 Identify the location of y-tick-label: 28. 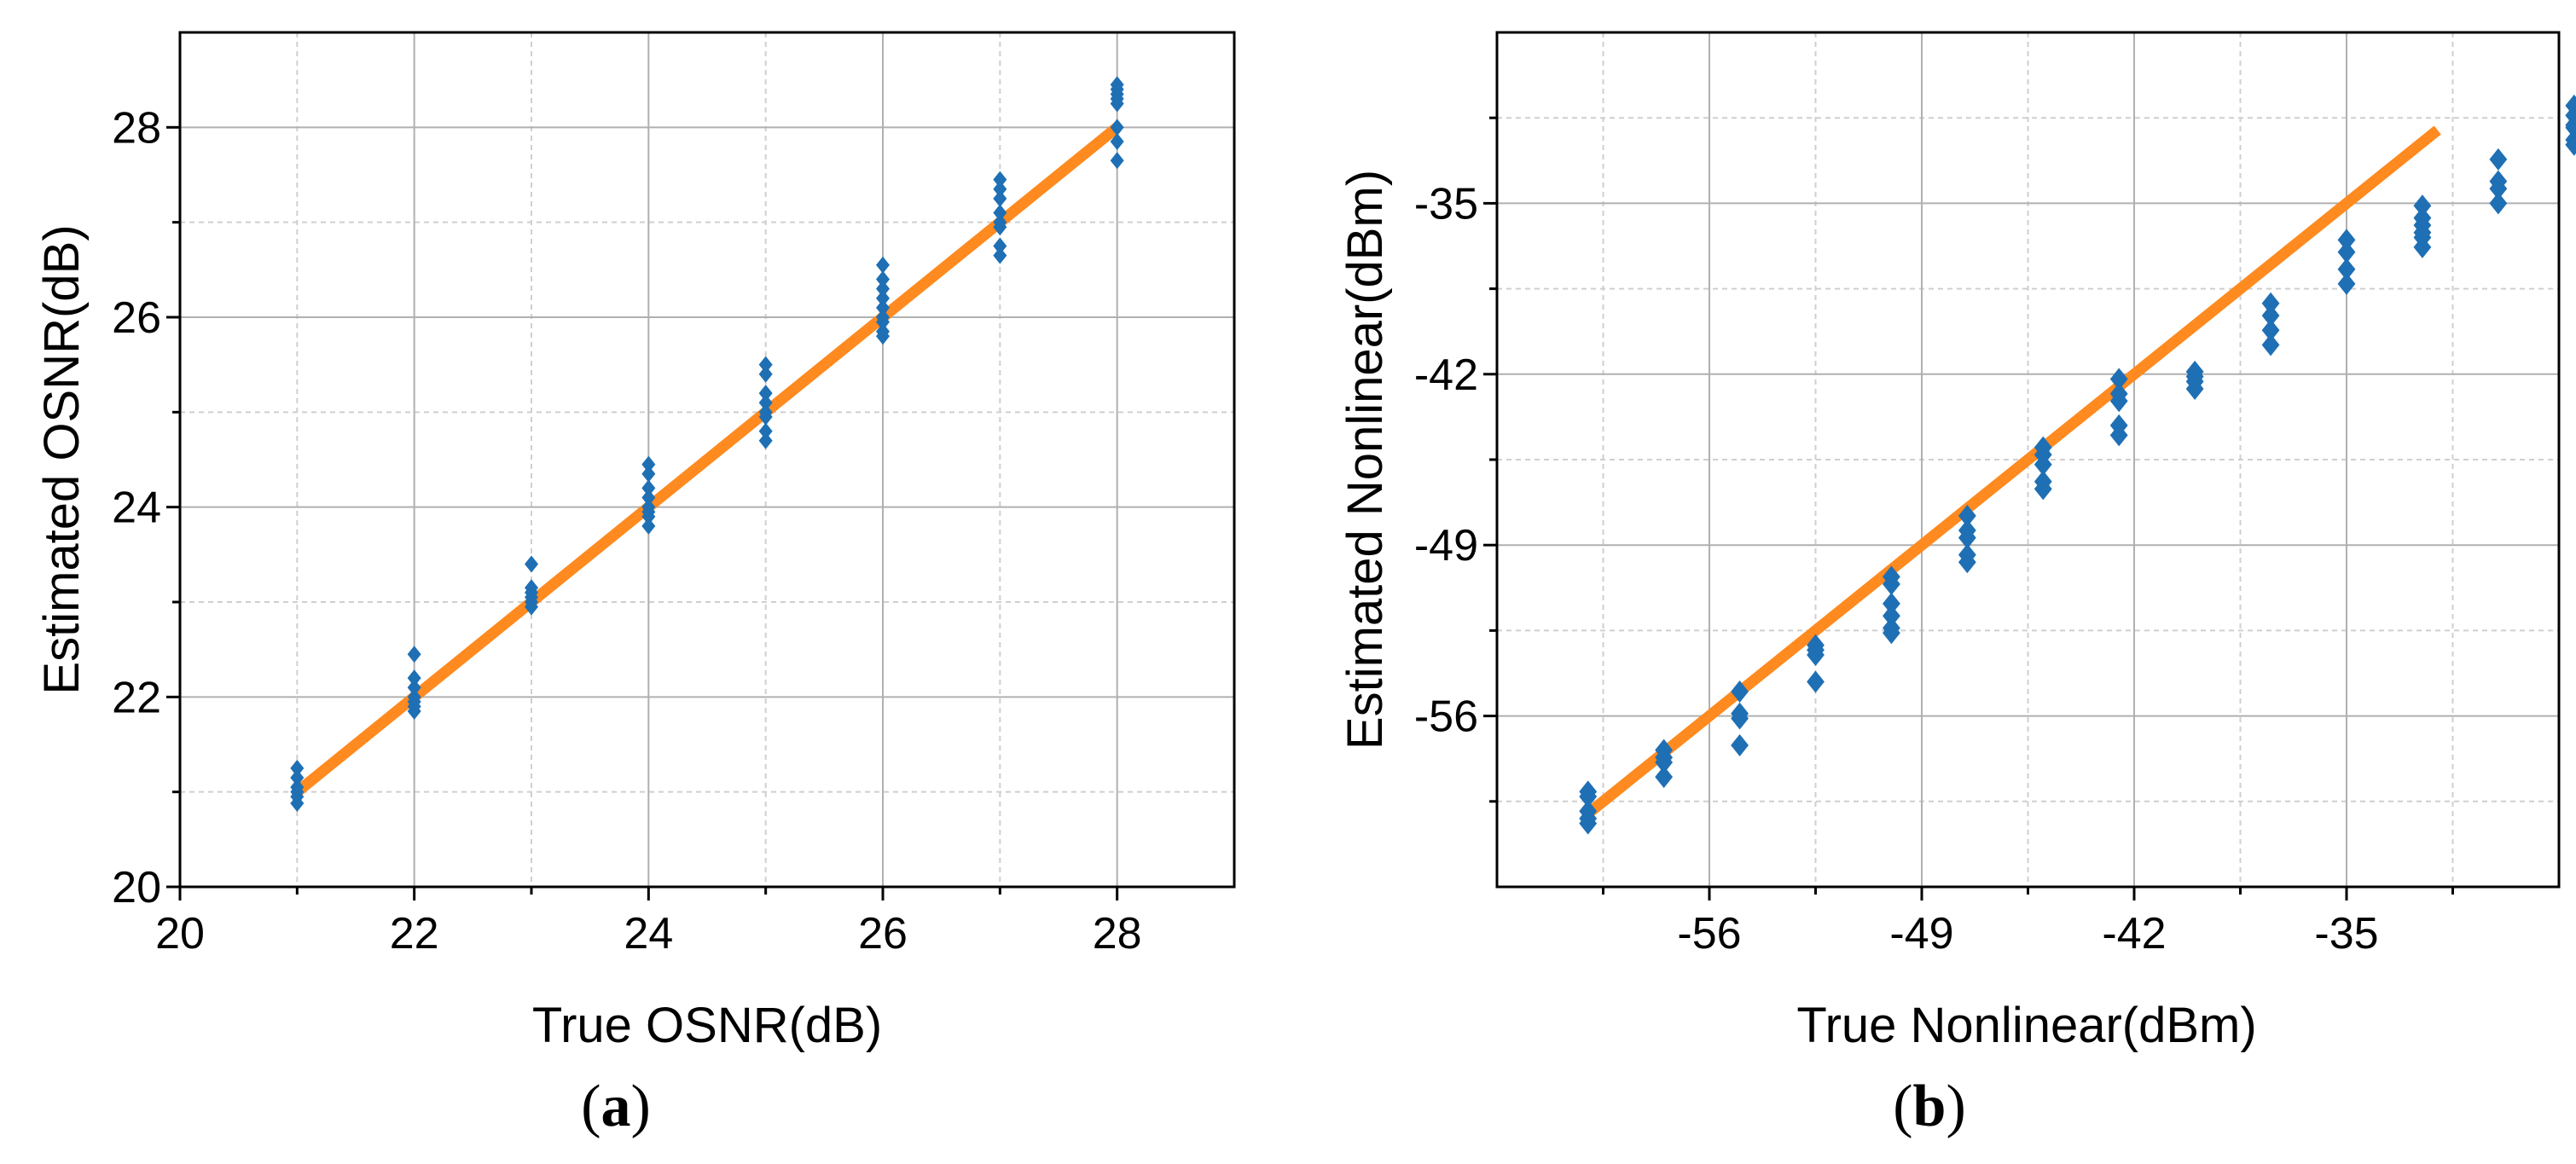
(136, 128).